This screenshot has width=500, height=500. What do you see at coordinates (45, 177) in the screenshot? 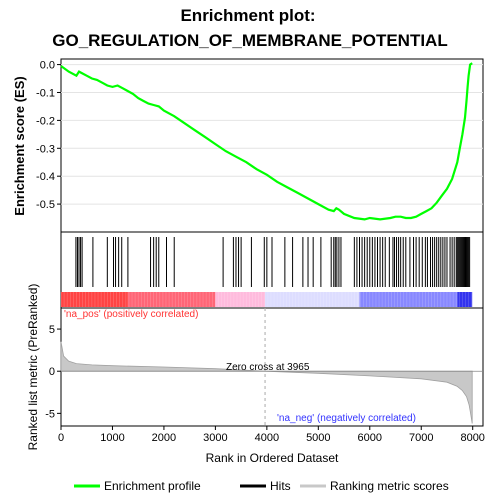
I see `es-y-tick-label: -0.4` at bounding box center [45, 177].